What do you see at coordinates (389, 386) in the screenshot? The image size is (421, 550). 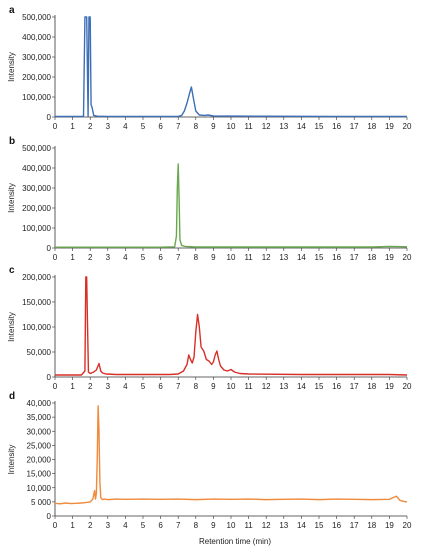 I see `x-tick-label-c: 19` at bounding box center [389, 386].